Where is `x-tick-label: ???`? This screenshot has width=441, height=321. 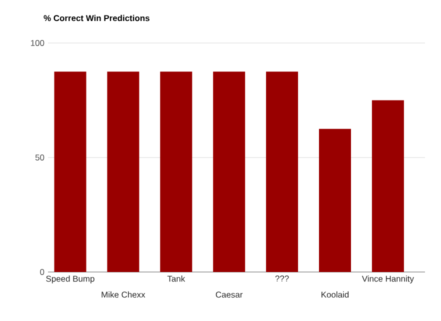
x-tick-label: ??? is located at coordinates (282, 279).